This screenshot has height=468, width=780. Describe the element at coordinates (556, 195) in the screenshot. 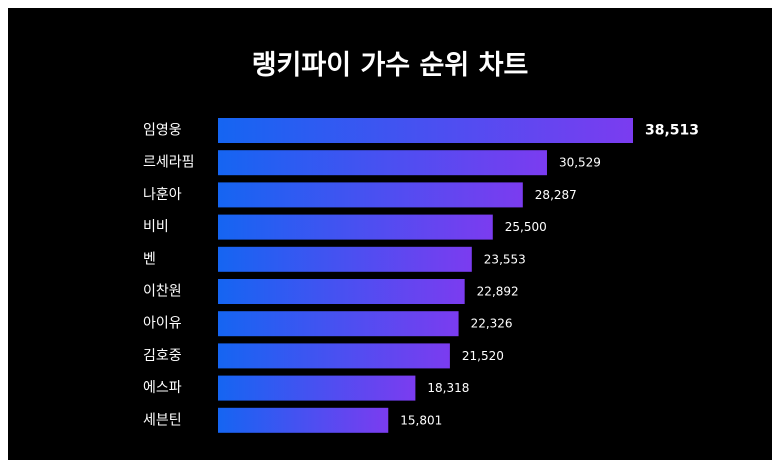

I see `value-label: 28,287` at that location.